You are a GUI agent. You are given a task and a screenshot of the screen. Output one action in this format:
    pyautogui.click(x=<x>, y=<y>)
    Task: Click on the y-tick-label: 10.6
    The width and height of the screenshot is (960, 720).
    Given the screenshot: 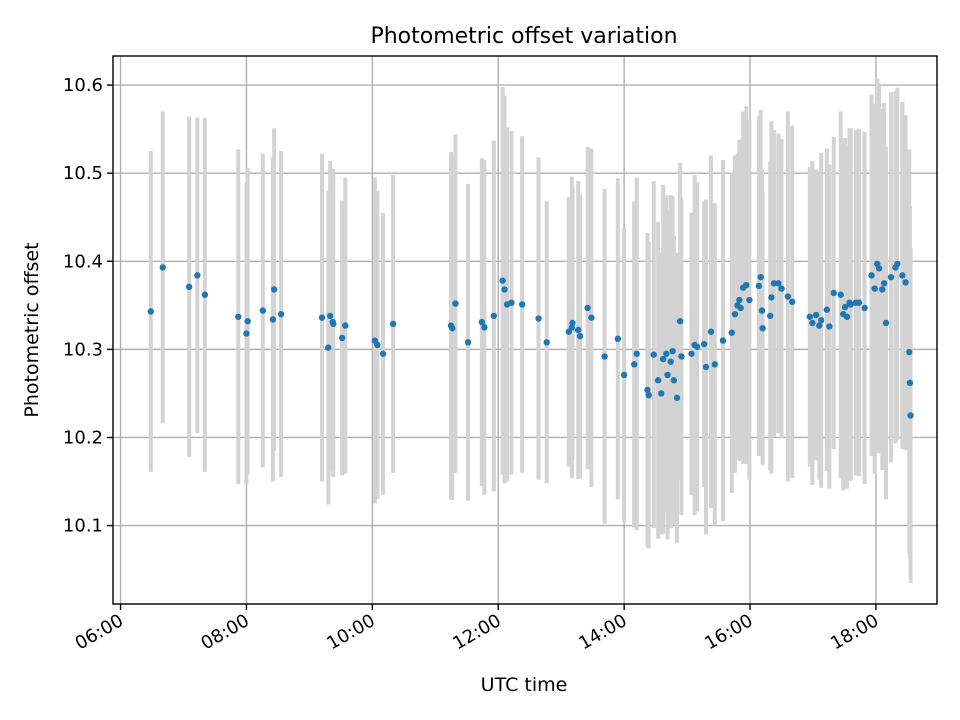 What is the action you would take?
    pyautogui.click(x=83, y=85)
    